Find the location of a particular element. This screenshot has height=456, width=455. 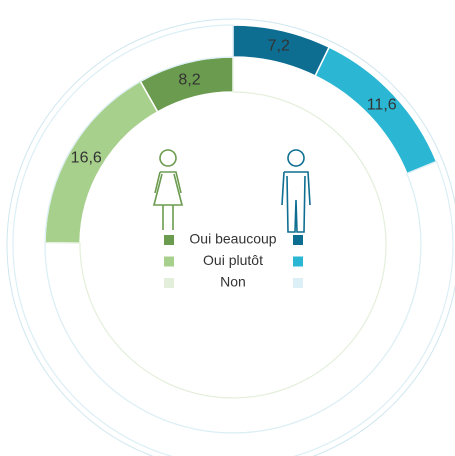

data-label: 7,2 is located at coordinates (279, 45).